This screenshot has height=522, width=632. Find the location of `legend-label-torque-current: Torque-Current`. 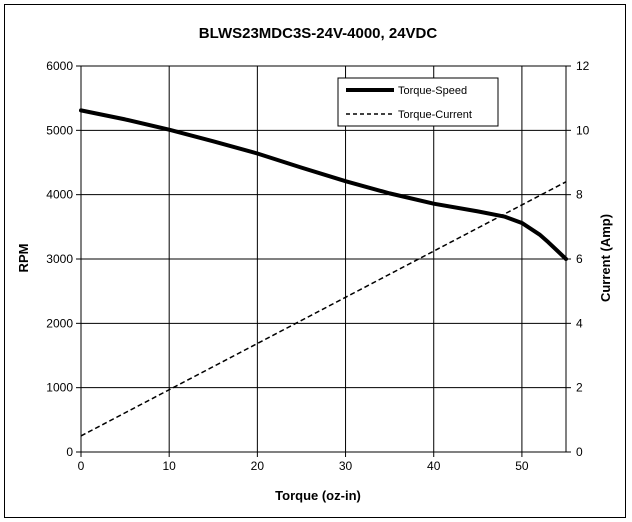

legend-label-torque-current: Torque-Current is located at coordinates (435, 115).